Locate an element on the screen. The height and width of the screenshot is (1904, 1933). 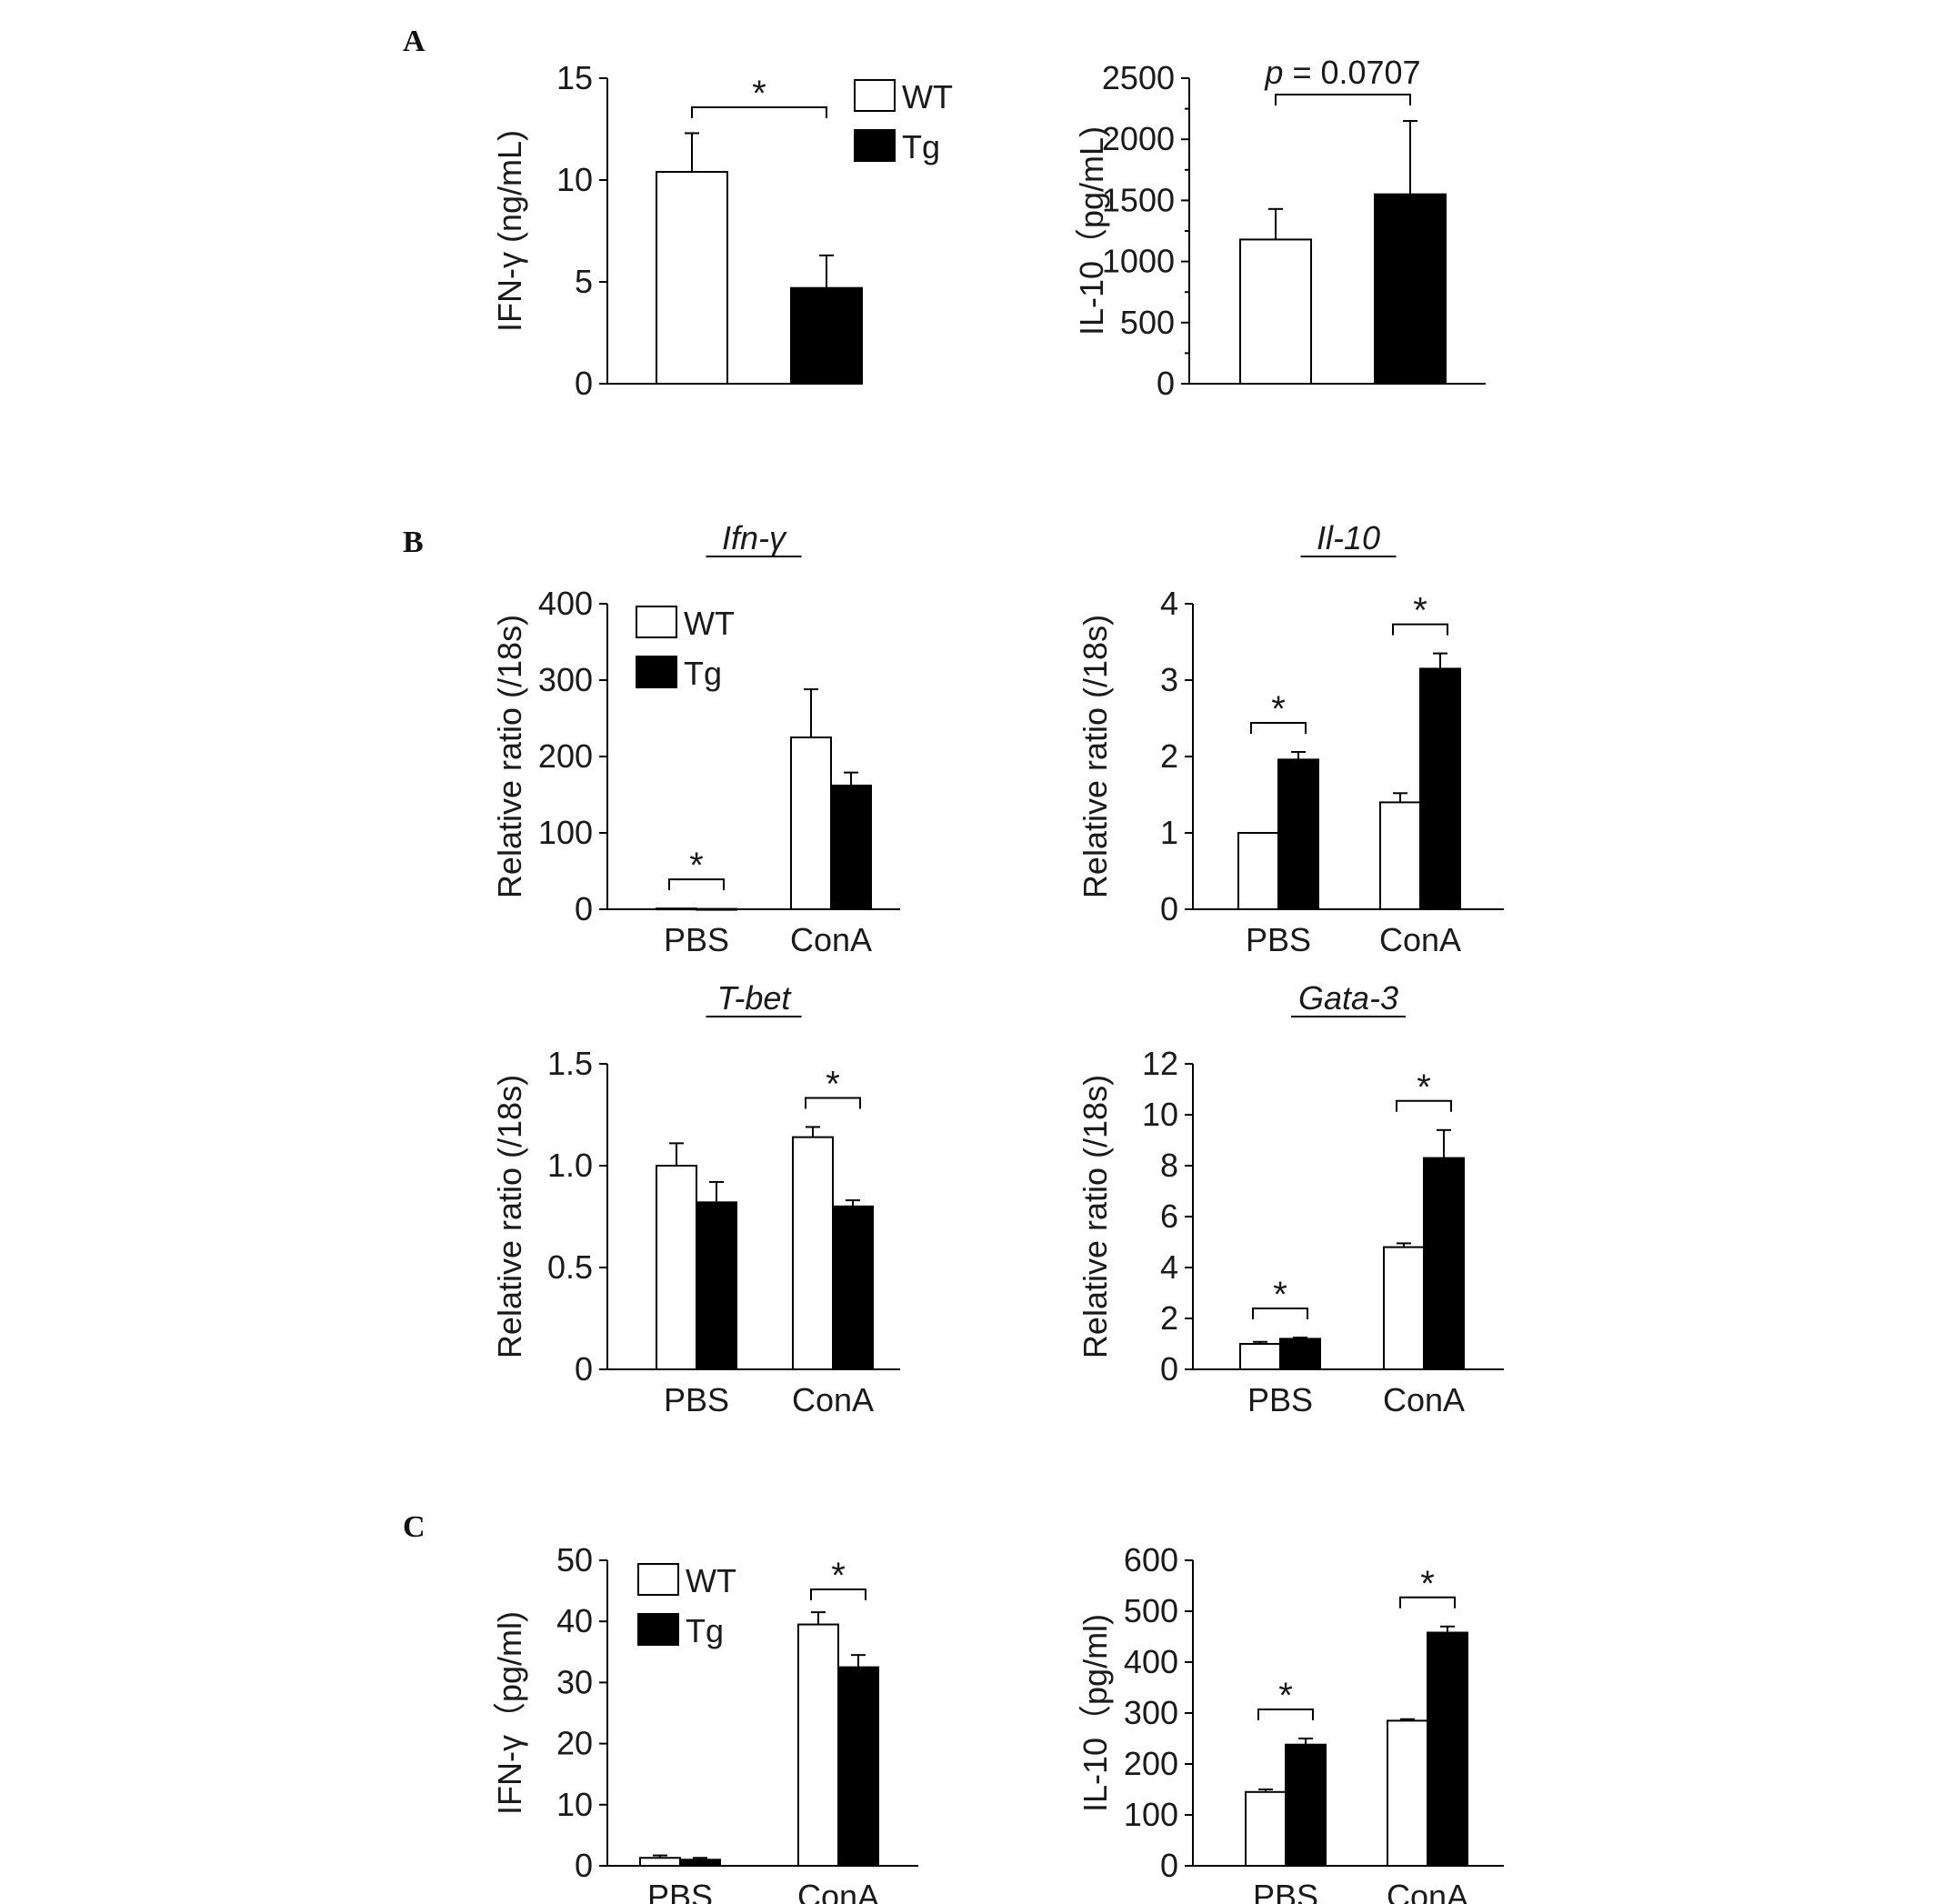
chart-title: Gata-3 is located at coordinates (1348, 998).